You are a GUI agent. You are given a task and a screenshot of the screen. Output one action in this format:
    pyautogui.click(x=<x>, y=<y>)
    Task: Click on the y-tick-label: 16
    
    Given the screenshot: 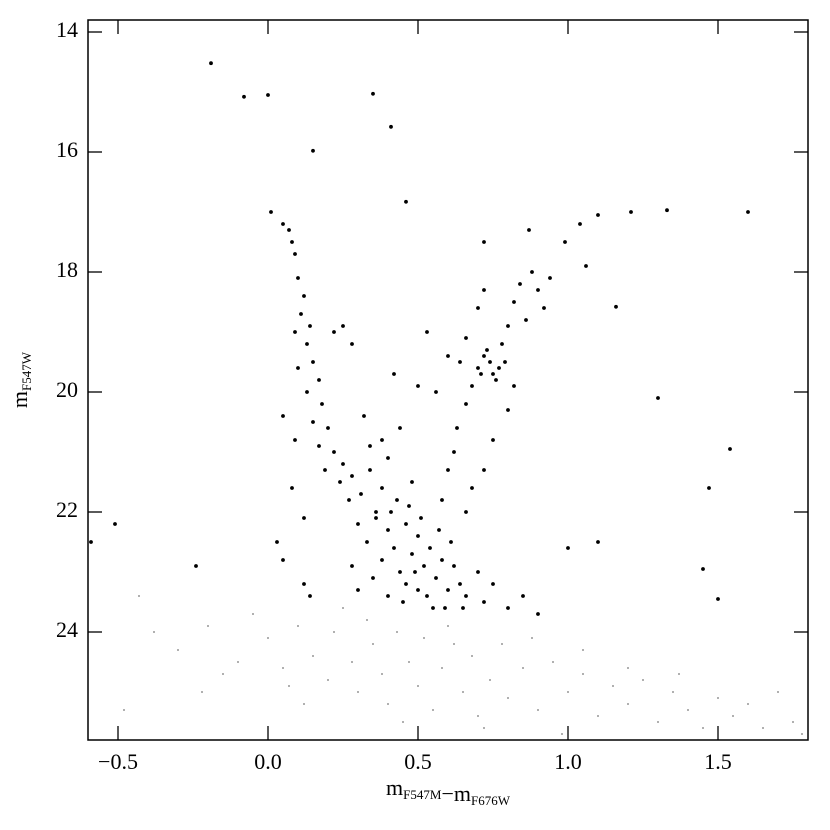 What is the action you would take?
    pyautogui.click(x=67, y=149)
    